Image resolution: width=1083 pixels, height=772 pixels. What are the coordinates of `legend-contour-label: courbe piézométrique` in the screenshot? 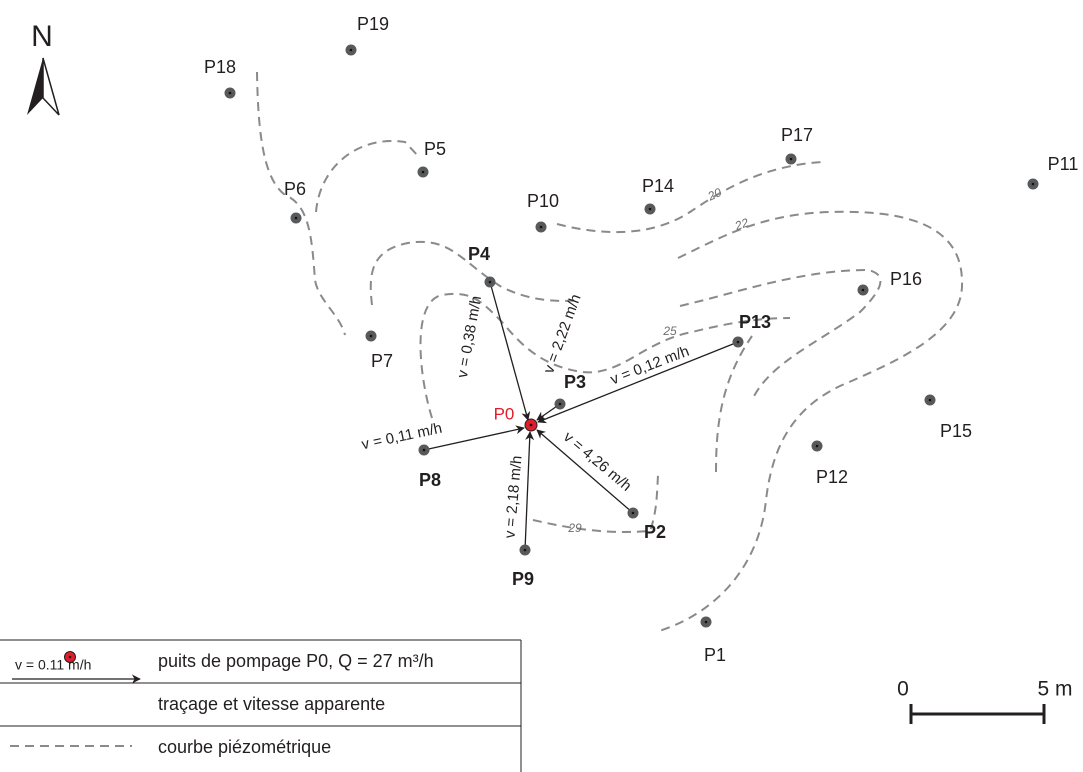 It's located at (244, 747).